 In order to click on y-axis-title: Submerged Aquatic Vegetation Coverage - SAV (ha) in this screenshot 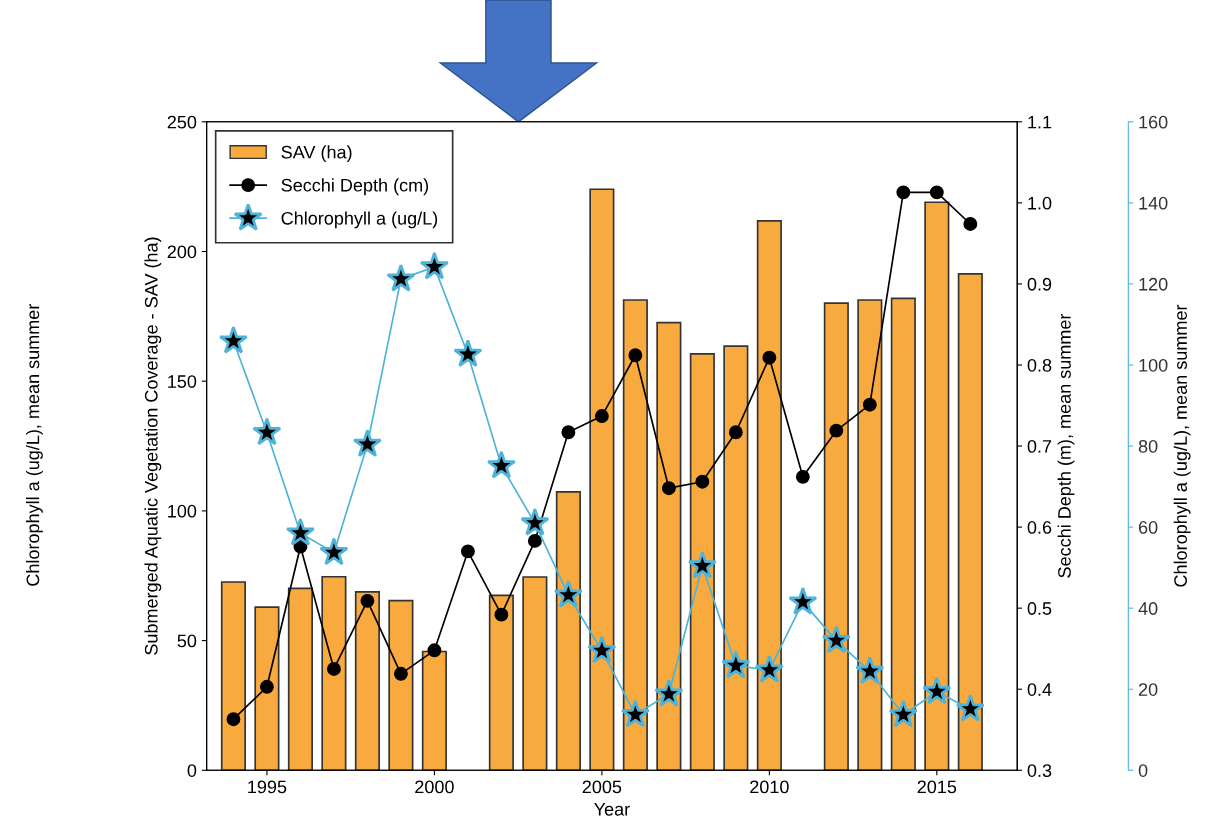, I will do `click(153, 446)`.